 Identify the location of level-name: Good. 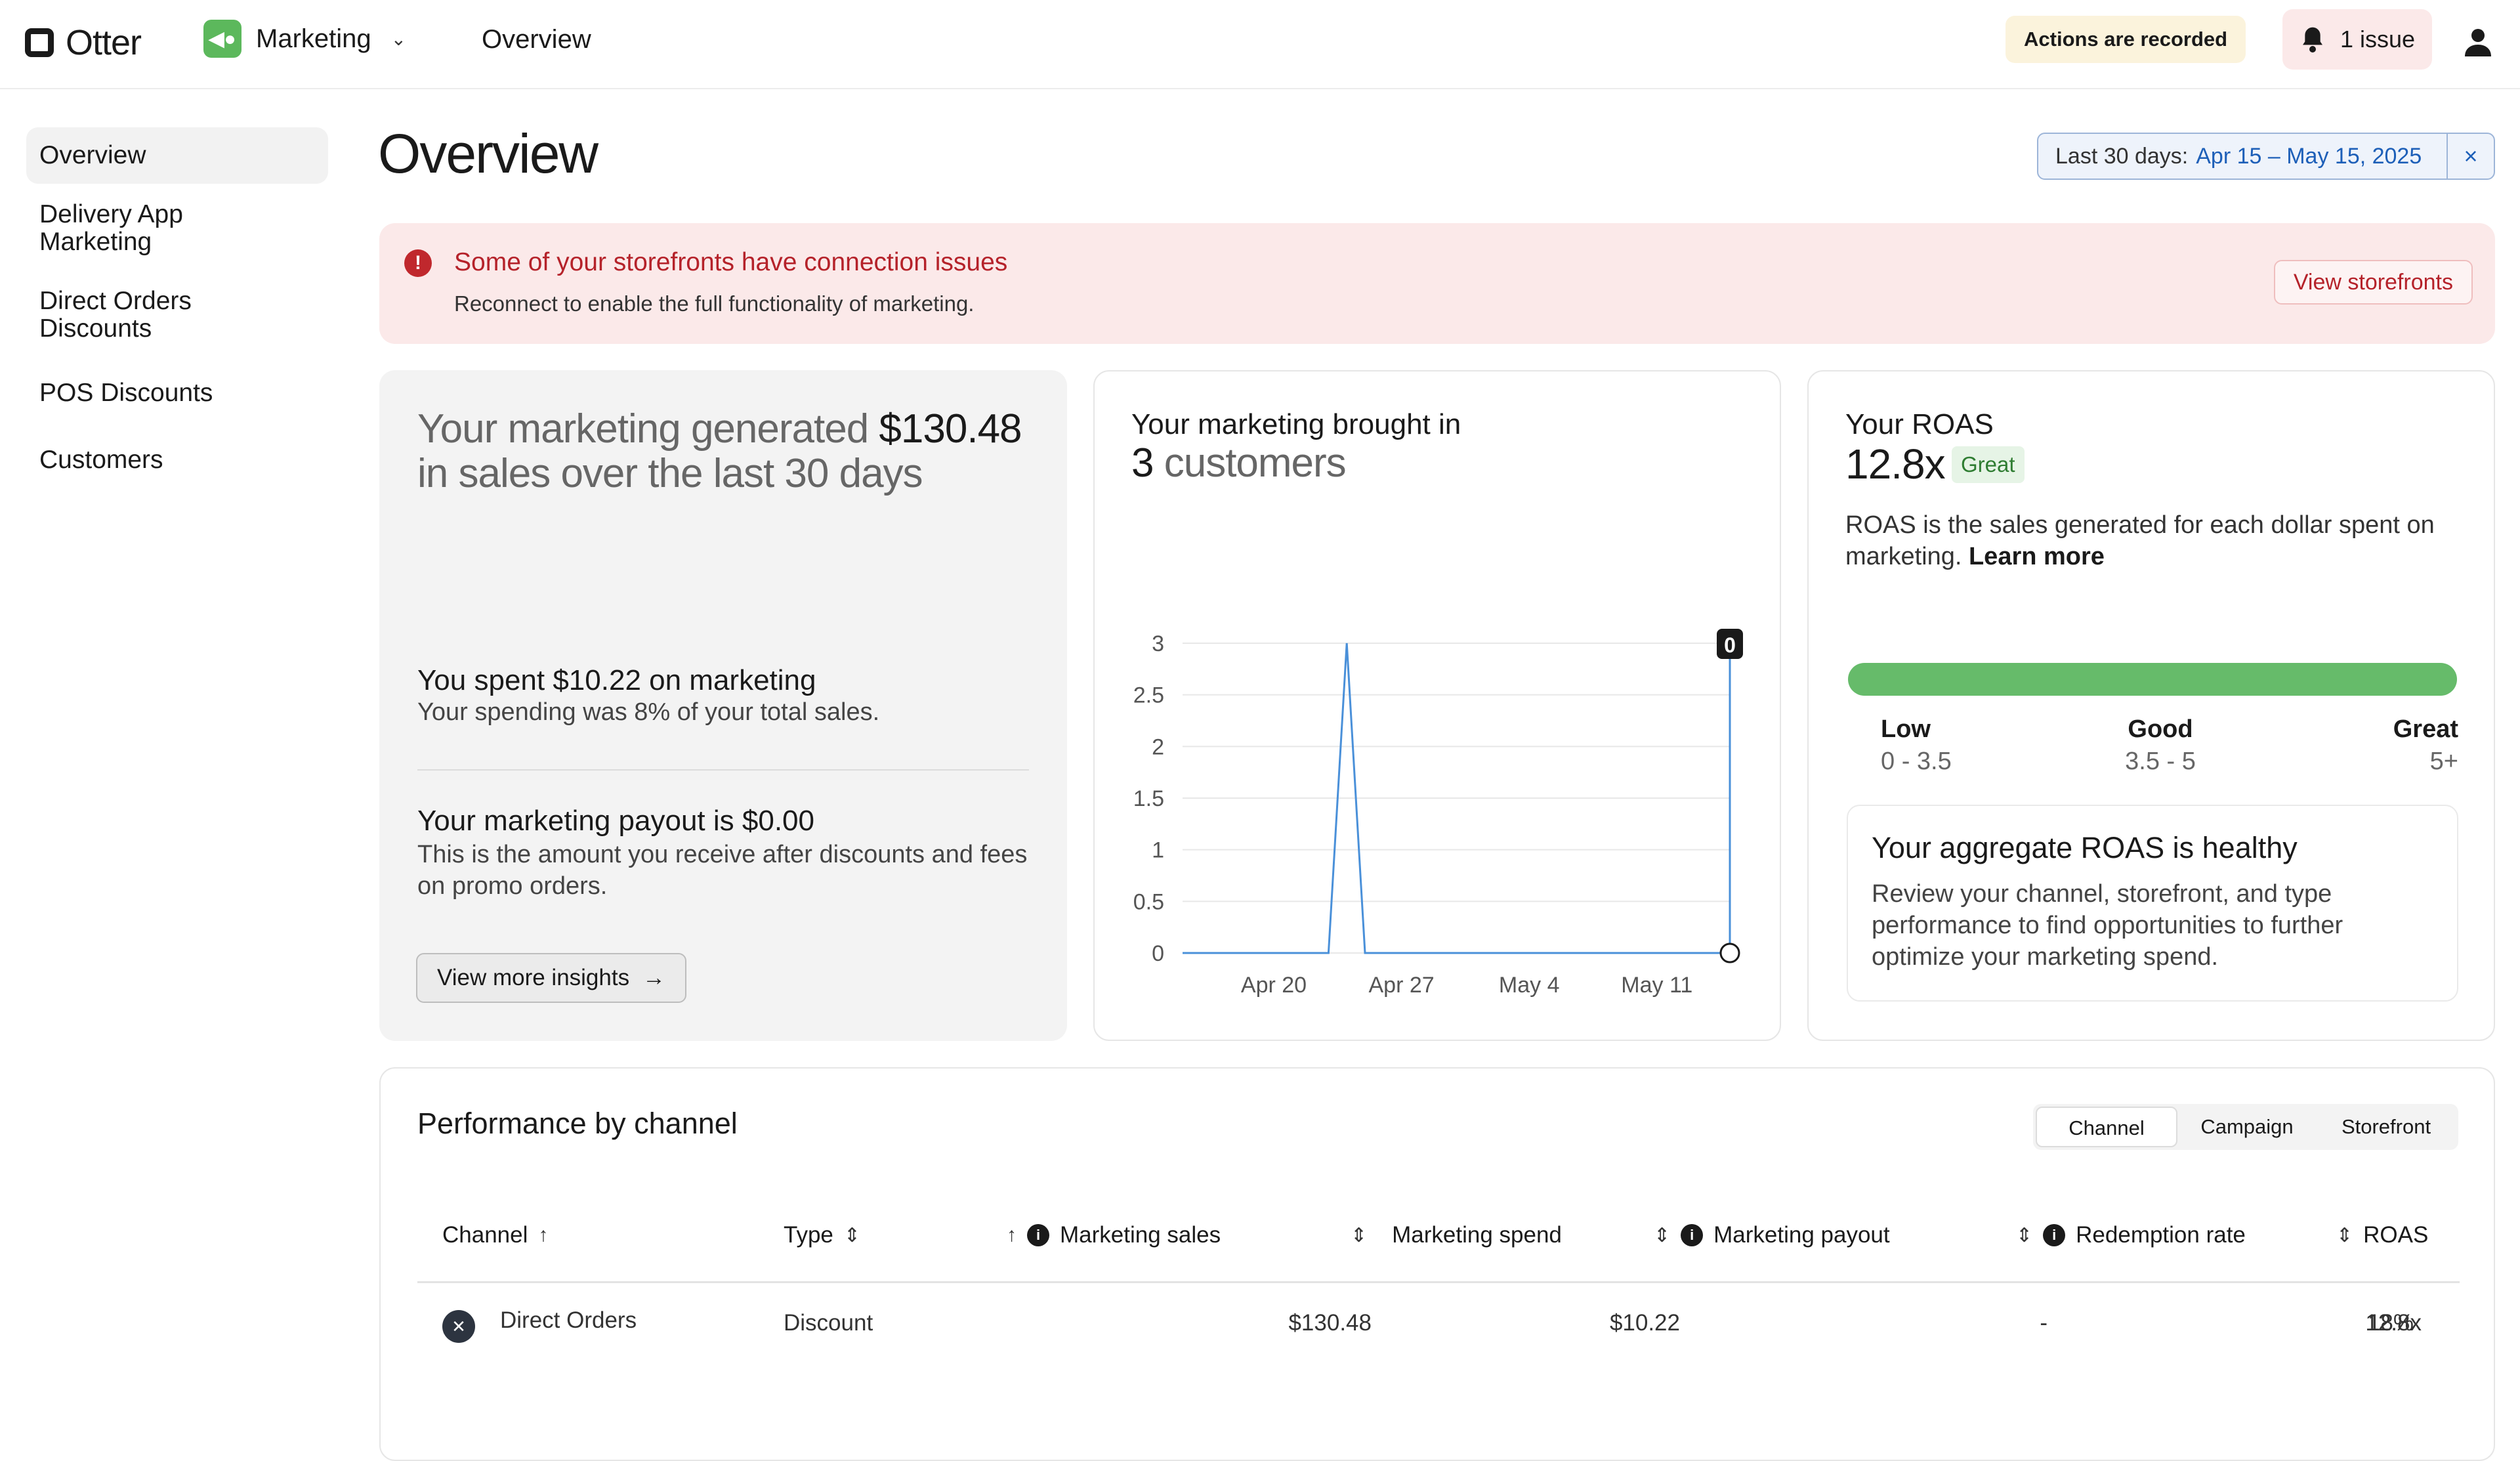
(2160, 729).